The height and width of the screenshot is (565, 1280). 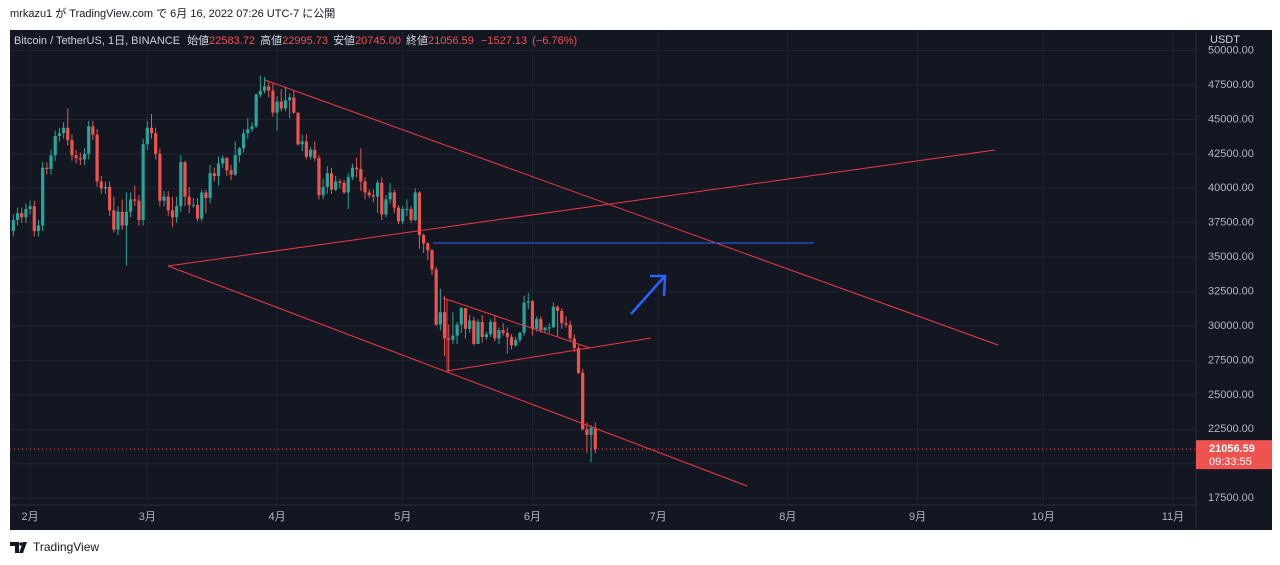 I want to click on currency: USDT, so click(x=1225, y=40).